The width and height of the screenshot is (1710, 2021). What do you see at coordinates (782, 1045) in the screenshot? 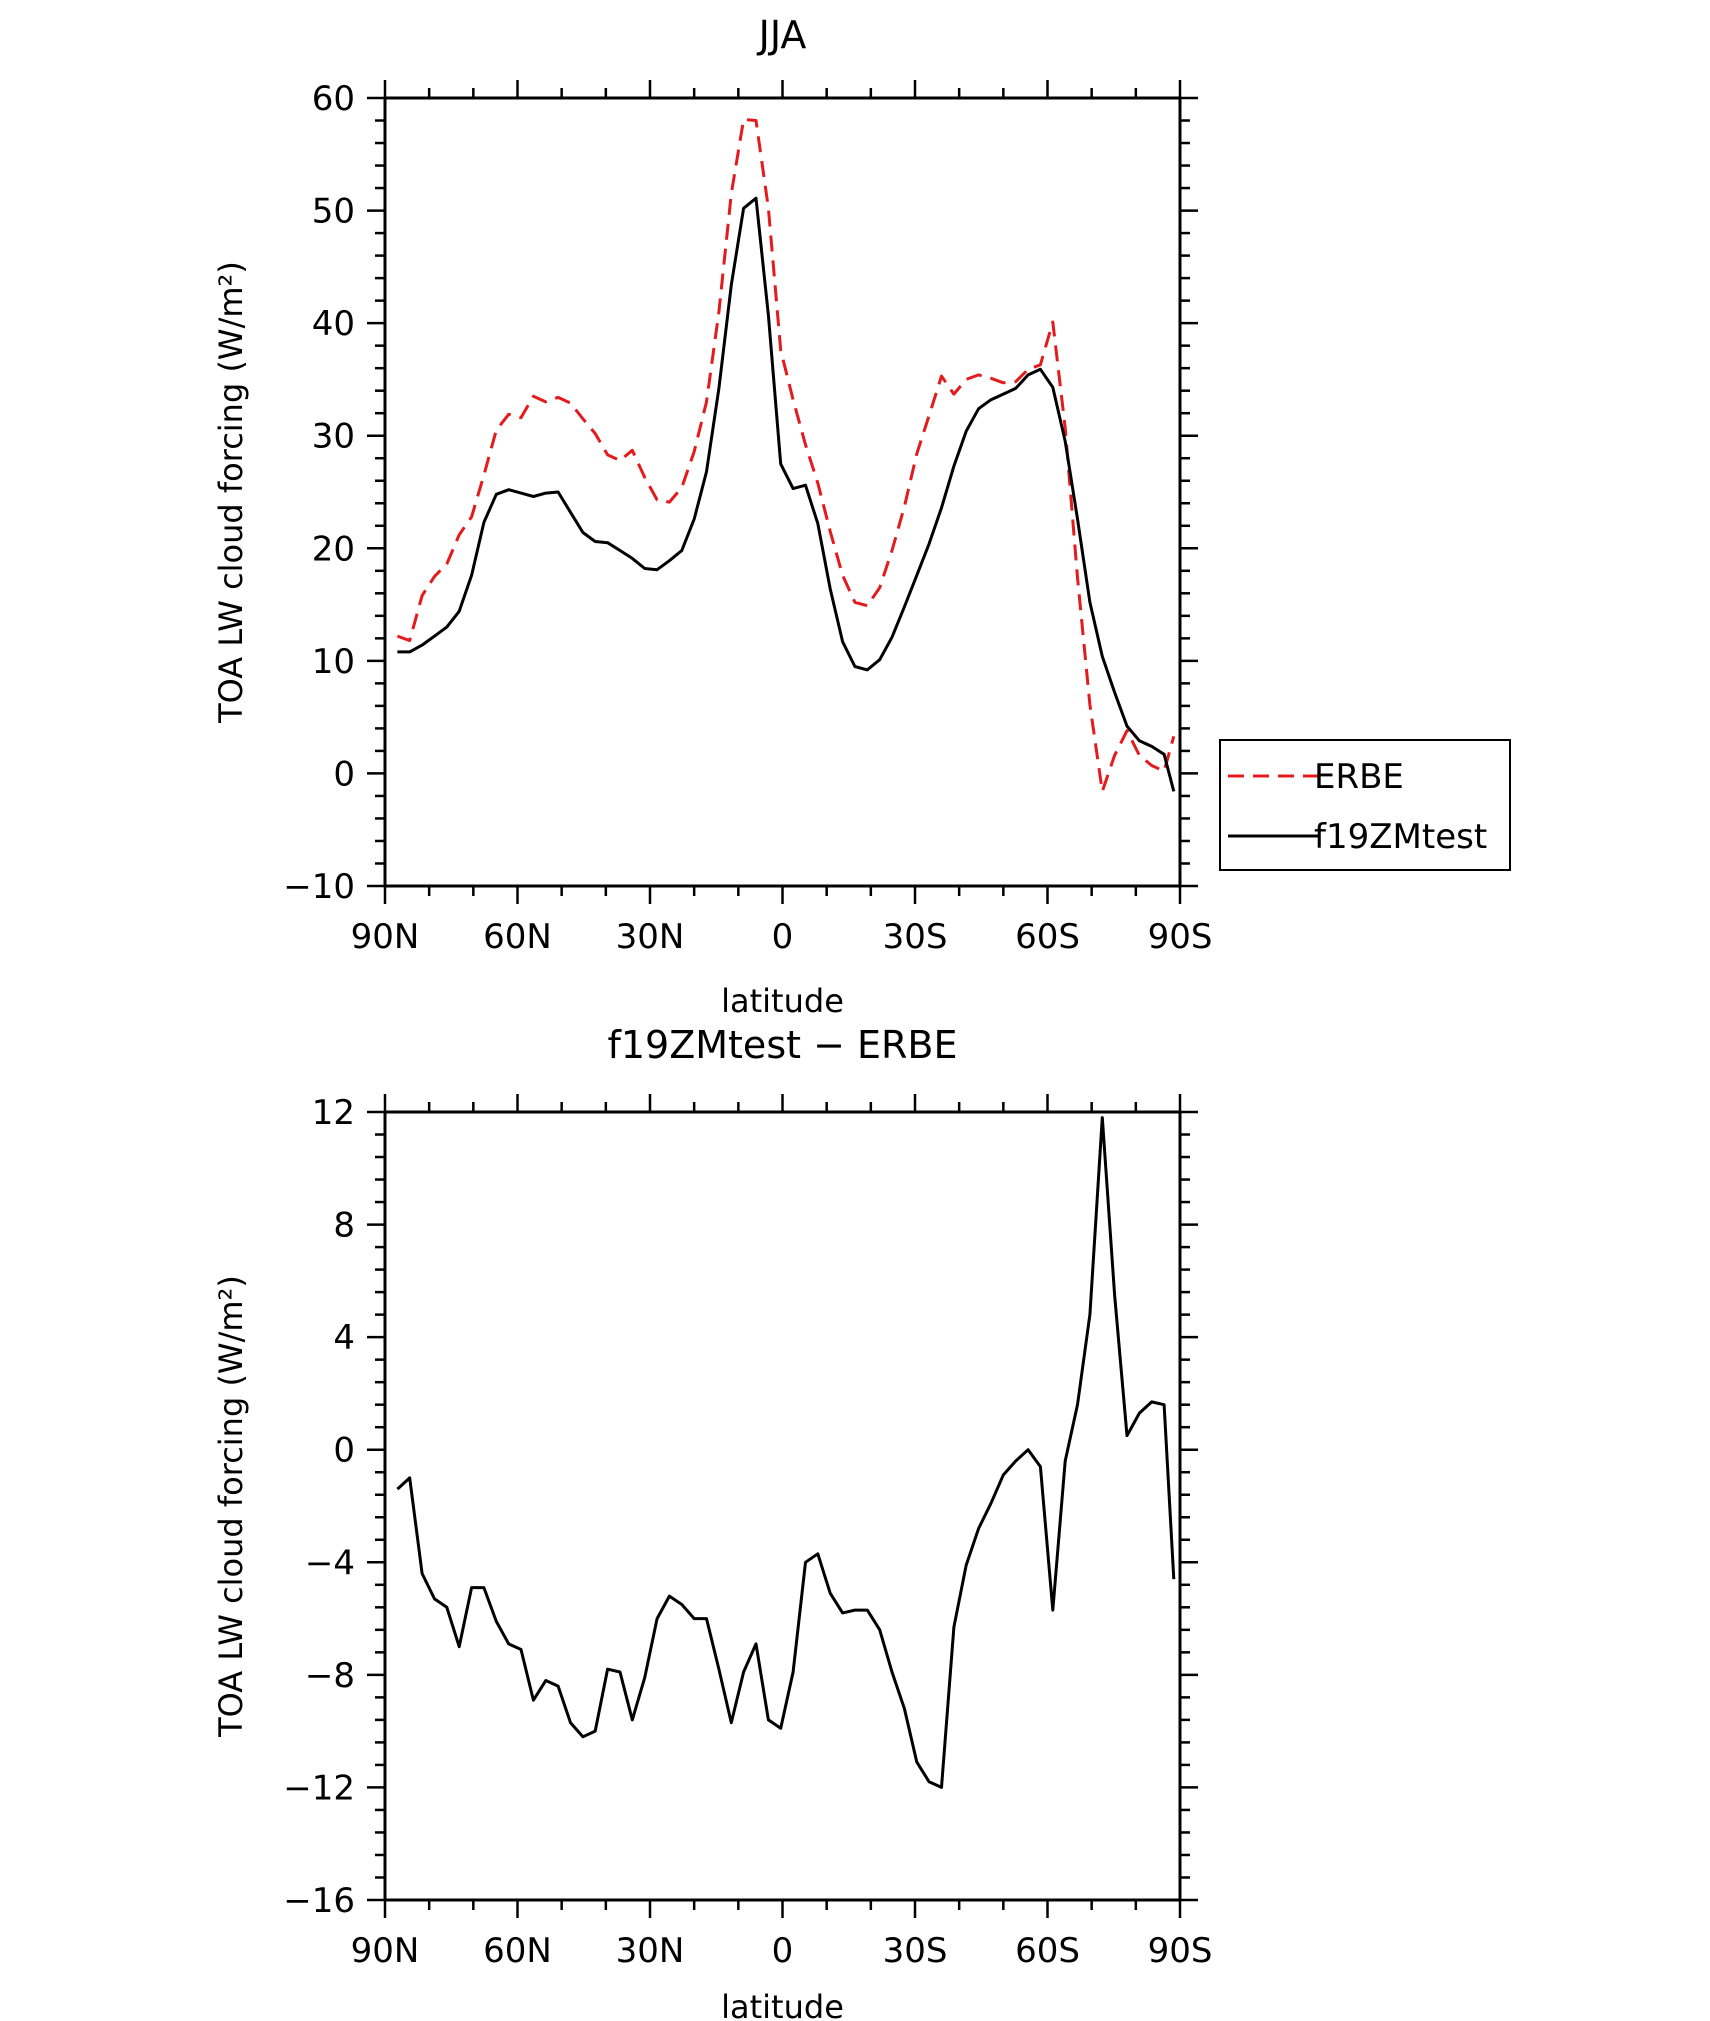
I see `chart-title: f19ZMtest − ERBE` at bounding box center [782, 1045].